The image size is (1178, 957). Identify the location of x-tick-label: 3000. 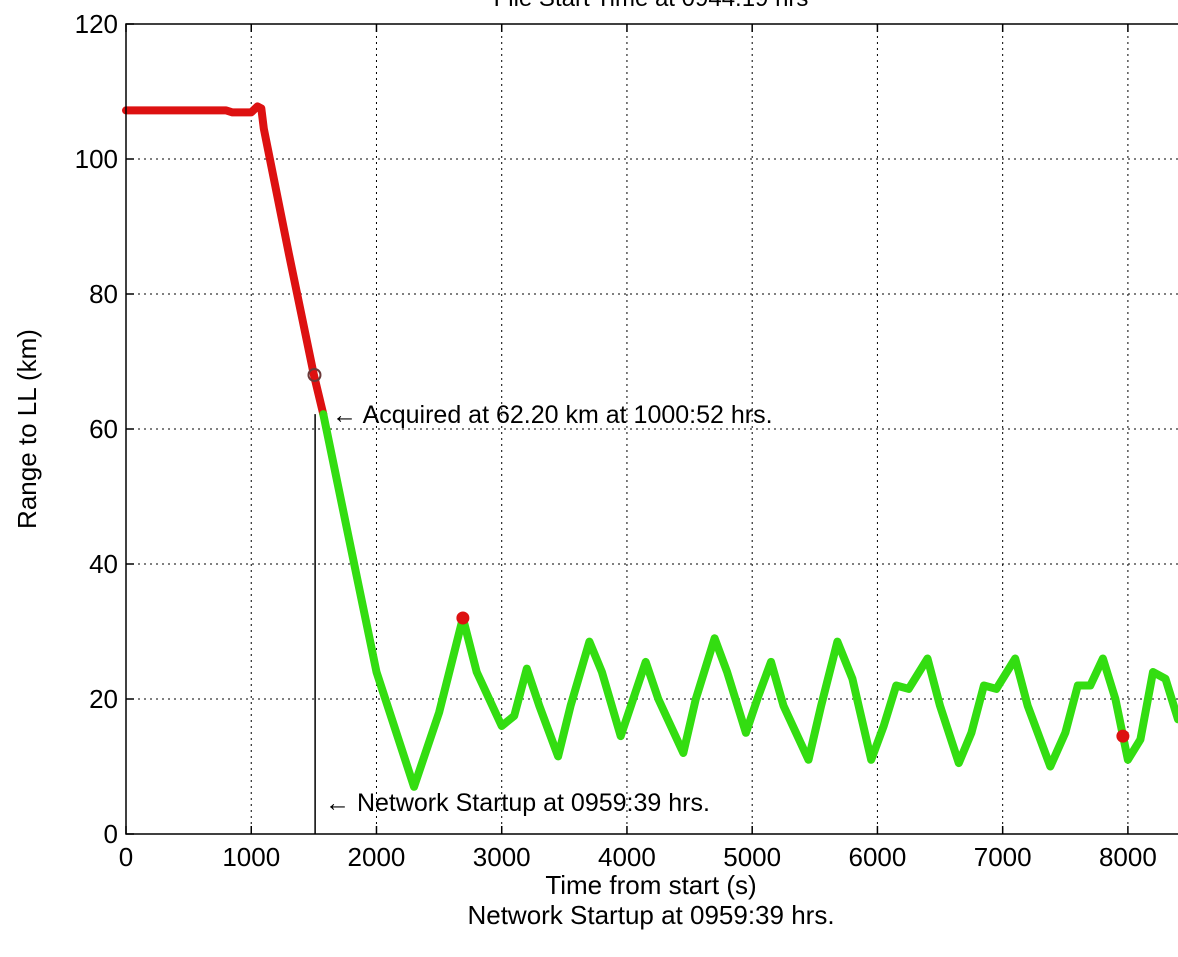
(502, 857).